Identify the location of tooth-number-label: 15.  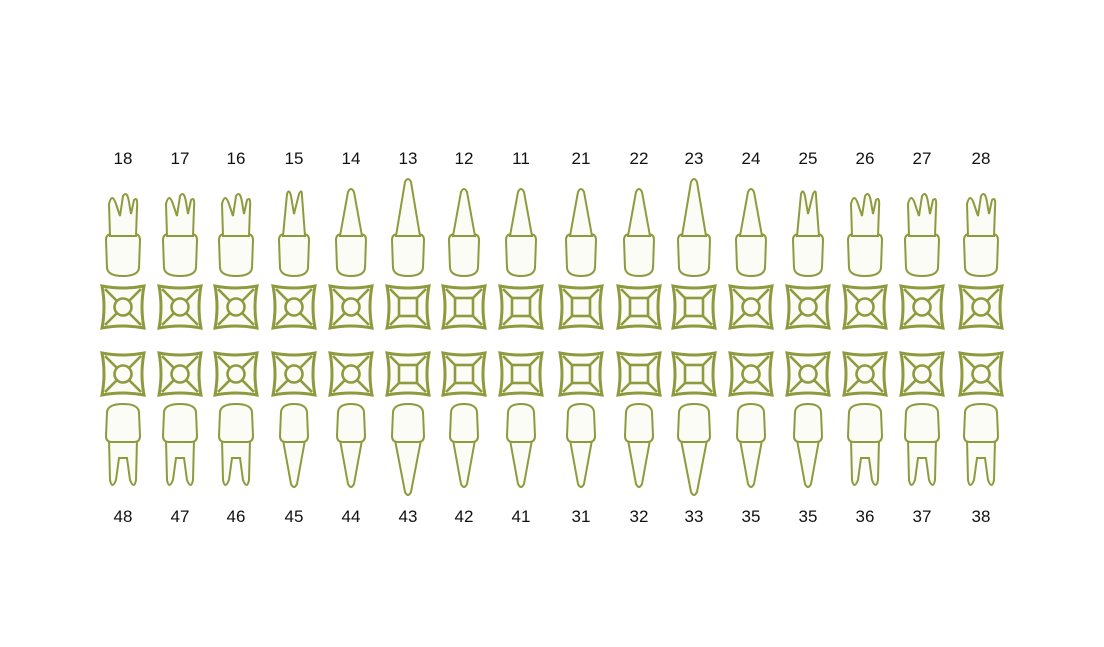
(294, 158).